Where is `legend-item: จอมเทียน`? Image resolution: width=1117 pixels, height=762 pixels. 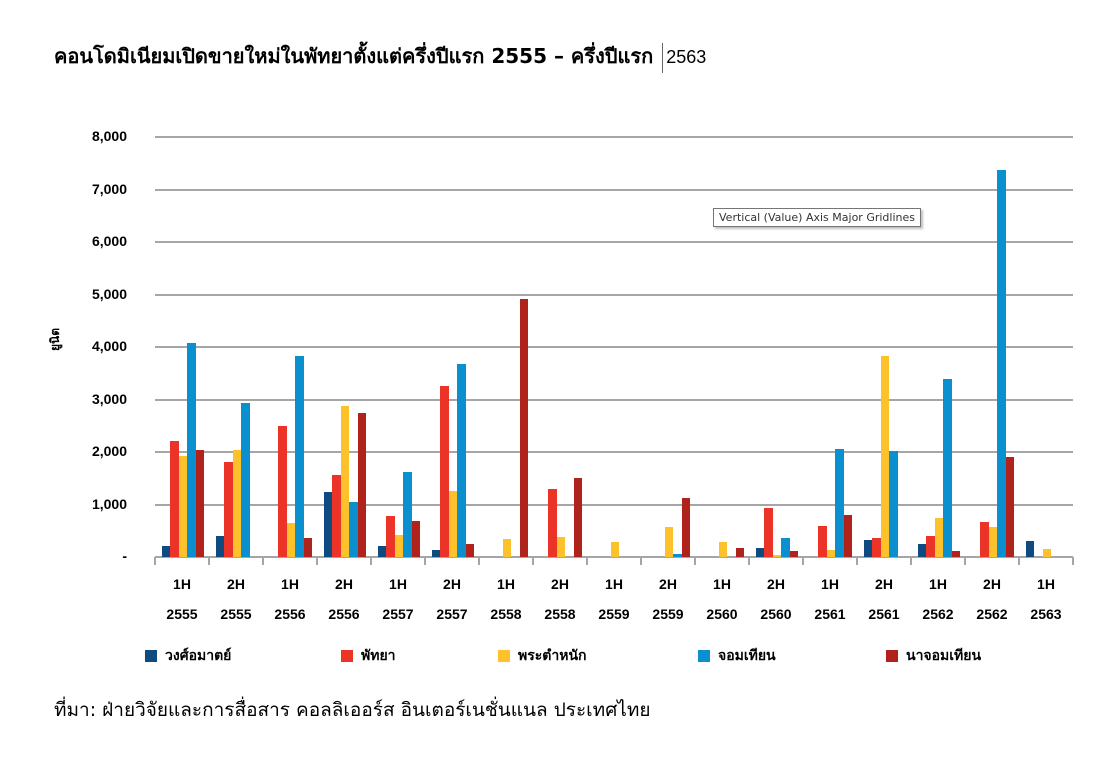
legend-item: จอมเทียน is located at coordinates (737, 656).